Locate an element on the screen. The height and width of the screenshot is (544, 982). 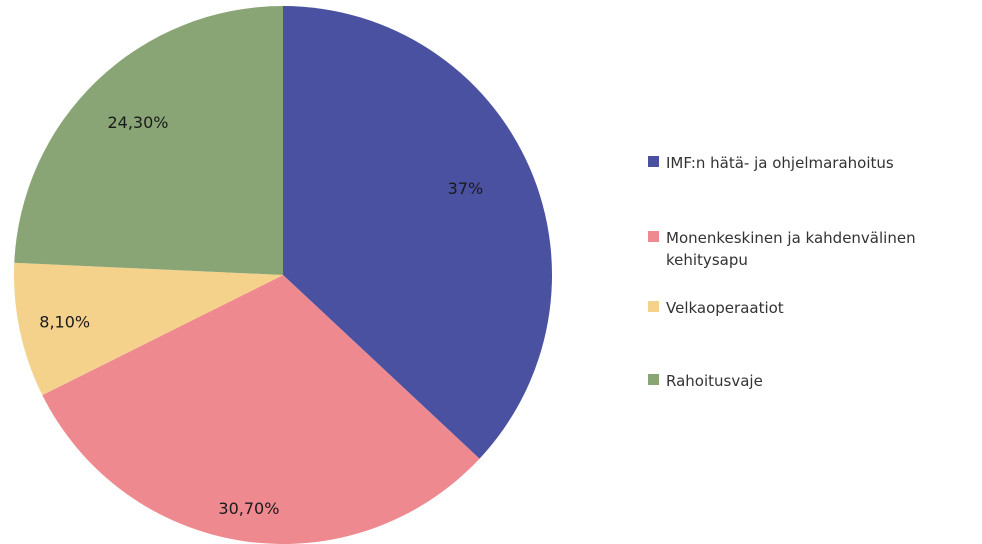
legend-item-imf: IMF:n hätä- ja ohjelmarahoitus is located at coordinates (807, 163).